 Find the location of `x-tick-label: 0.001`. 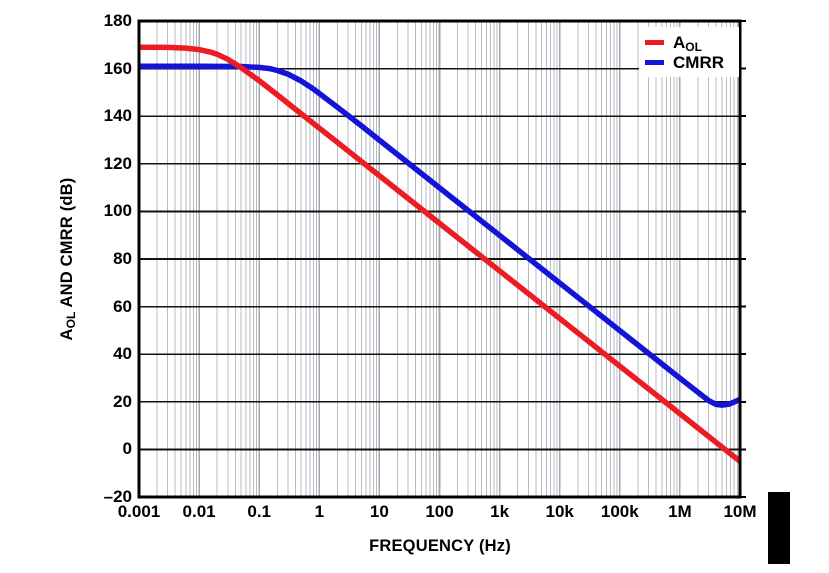

x-tick-label: 0.001 is located at coordinates (139, 511).